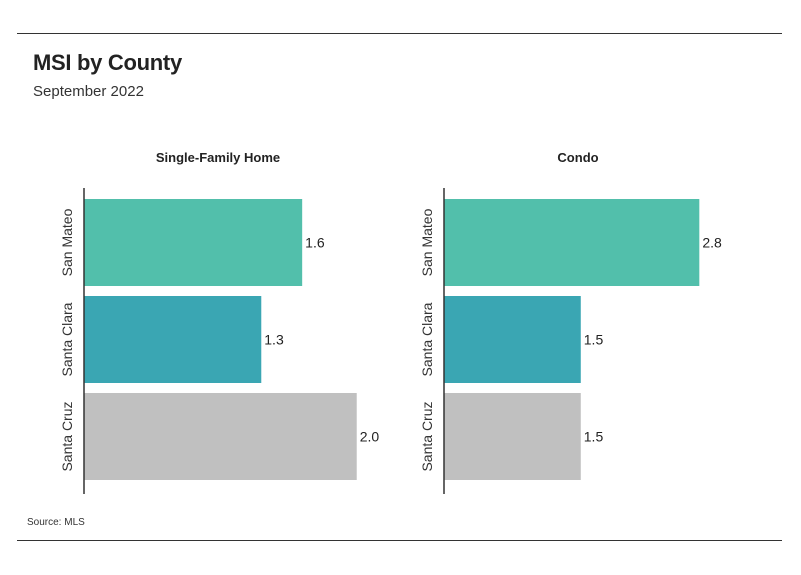  What do you see at coordinates (56, 522) in the screenshot?
I see `source-note: Source: MLS` at bounding box center [56, 522].